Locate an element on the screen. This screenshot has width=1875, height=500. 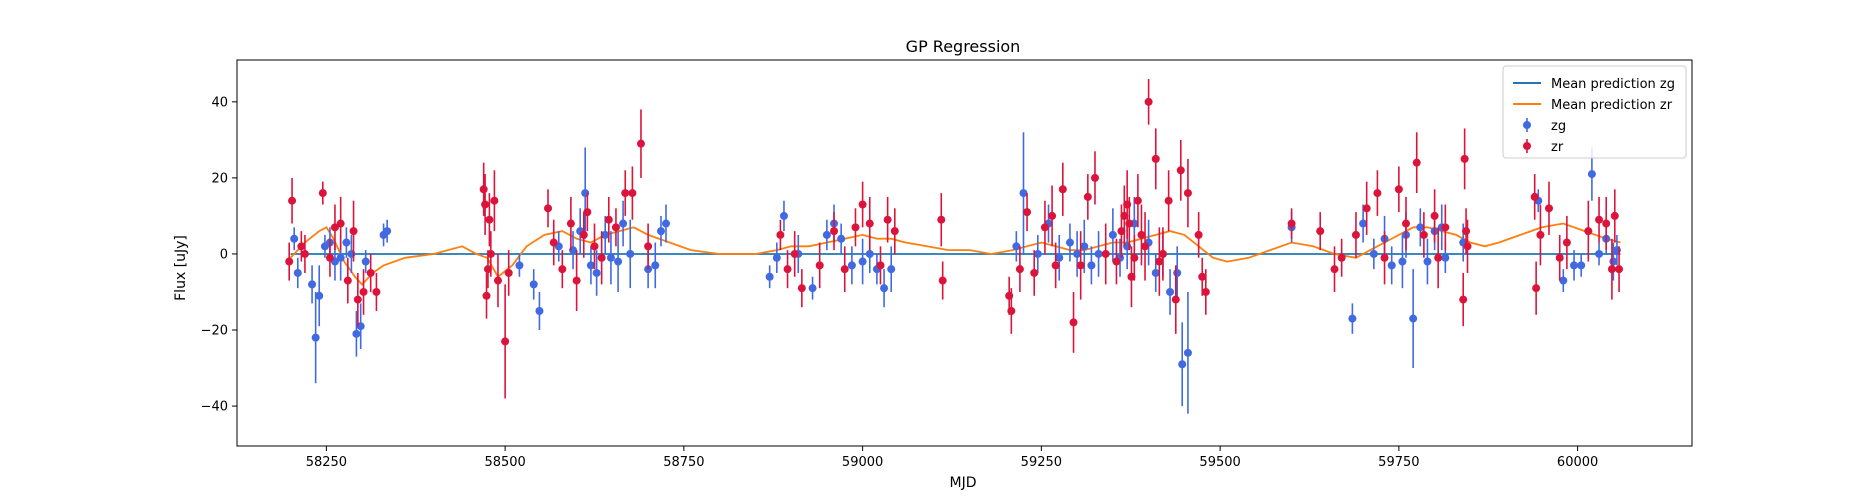
legend-label-mean-prediction-zr: Mean prediction zr is located at coordinates (1612, 105).